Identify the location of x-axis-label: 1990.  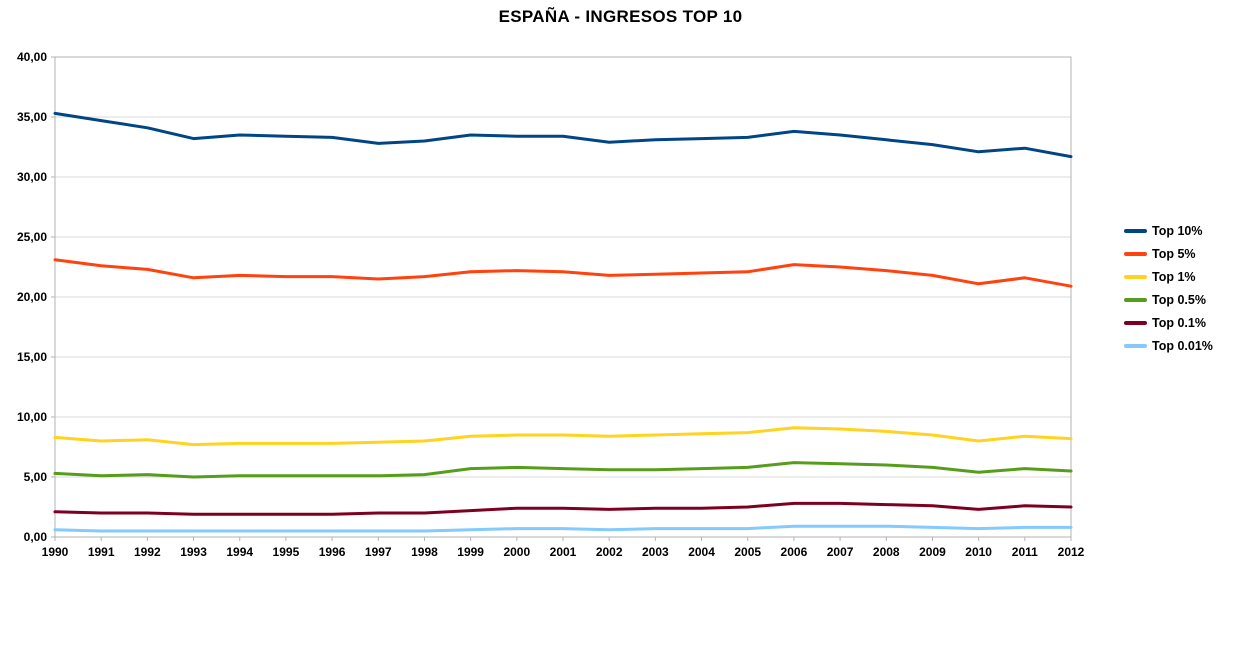
(55, 552).